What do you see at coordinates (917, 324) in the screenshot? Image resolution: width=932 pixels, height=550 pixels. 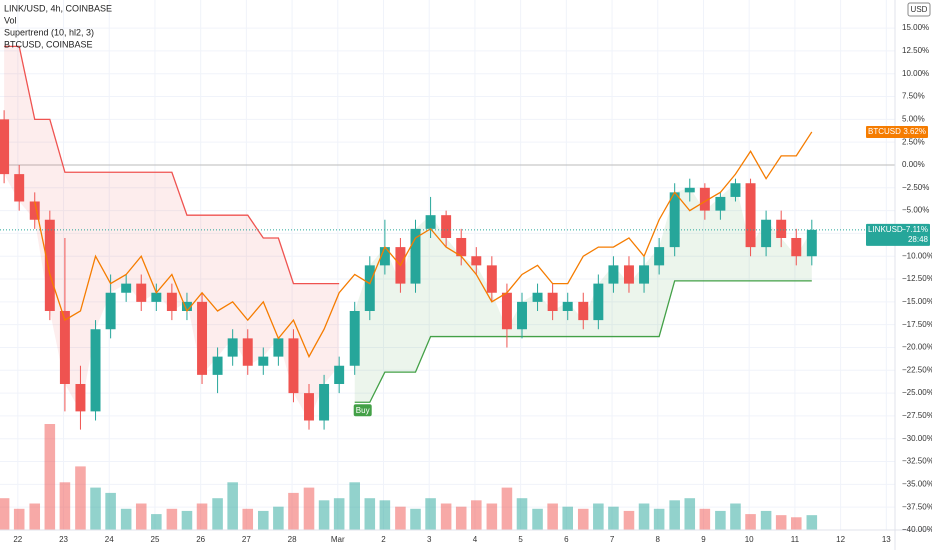 I see `y-tick-label: −17.50%` at bounding box center [917, 324].